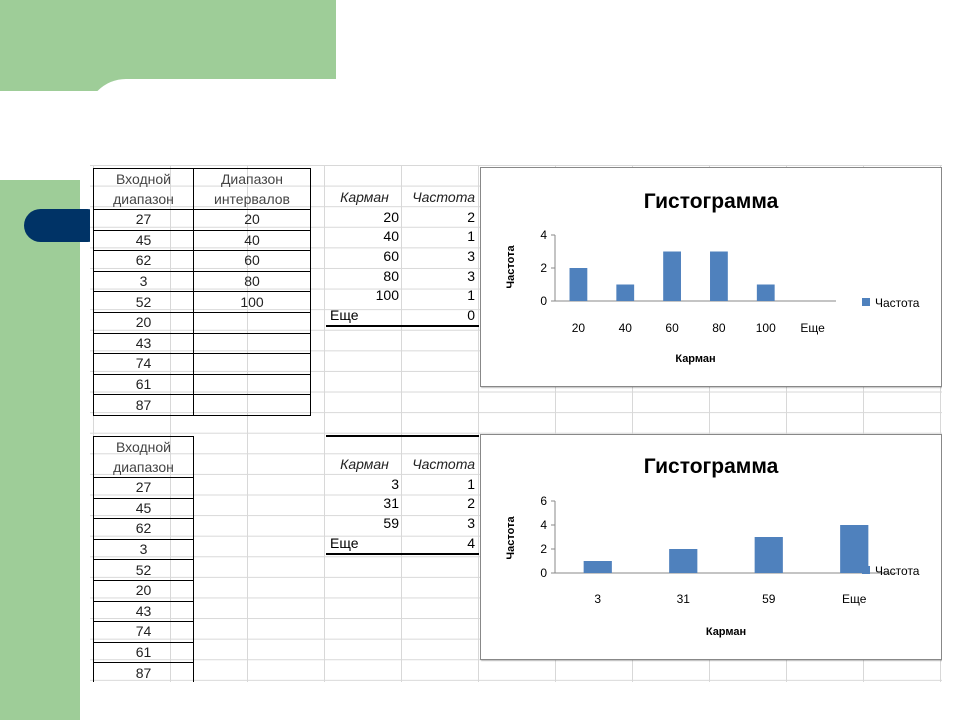 This screenshot has height=720, width=960. What do you see at coordinates (543, 501) in the screenshot?
I see `y-tick-label: 6` at bounding box center [543, 501].